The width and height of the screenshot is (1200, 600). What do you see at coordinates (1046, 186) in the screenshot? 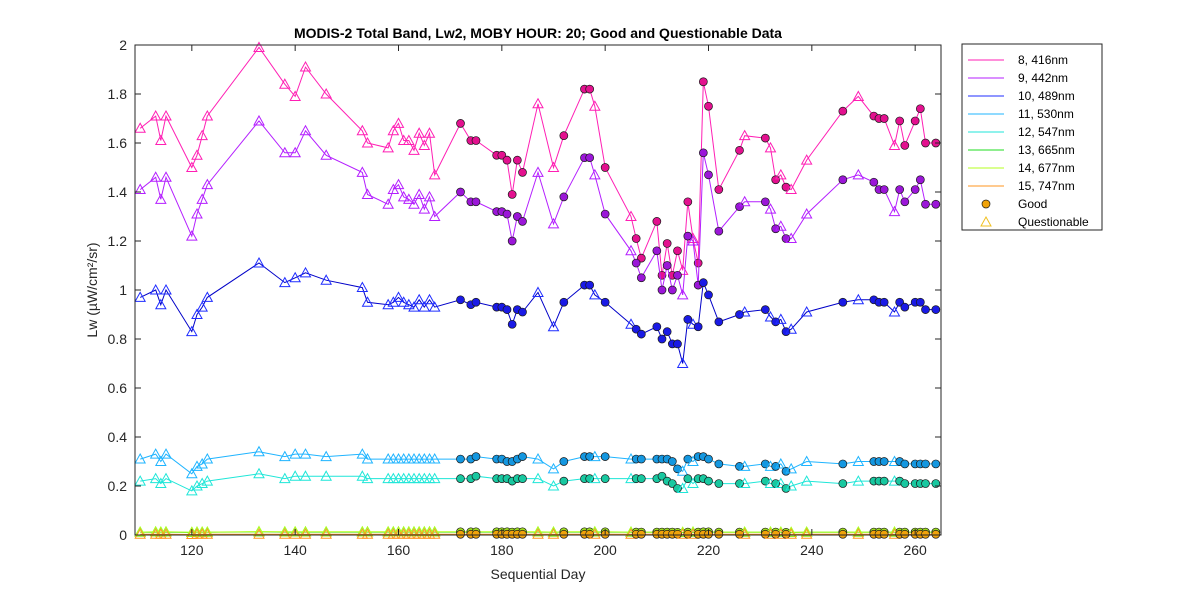
I see `legend-label: 15, 747nm` at bounding box center [1046, 186].